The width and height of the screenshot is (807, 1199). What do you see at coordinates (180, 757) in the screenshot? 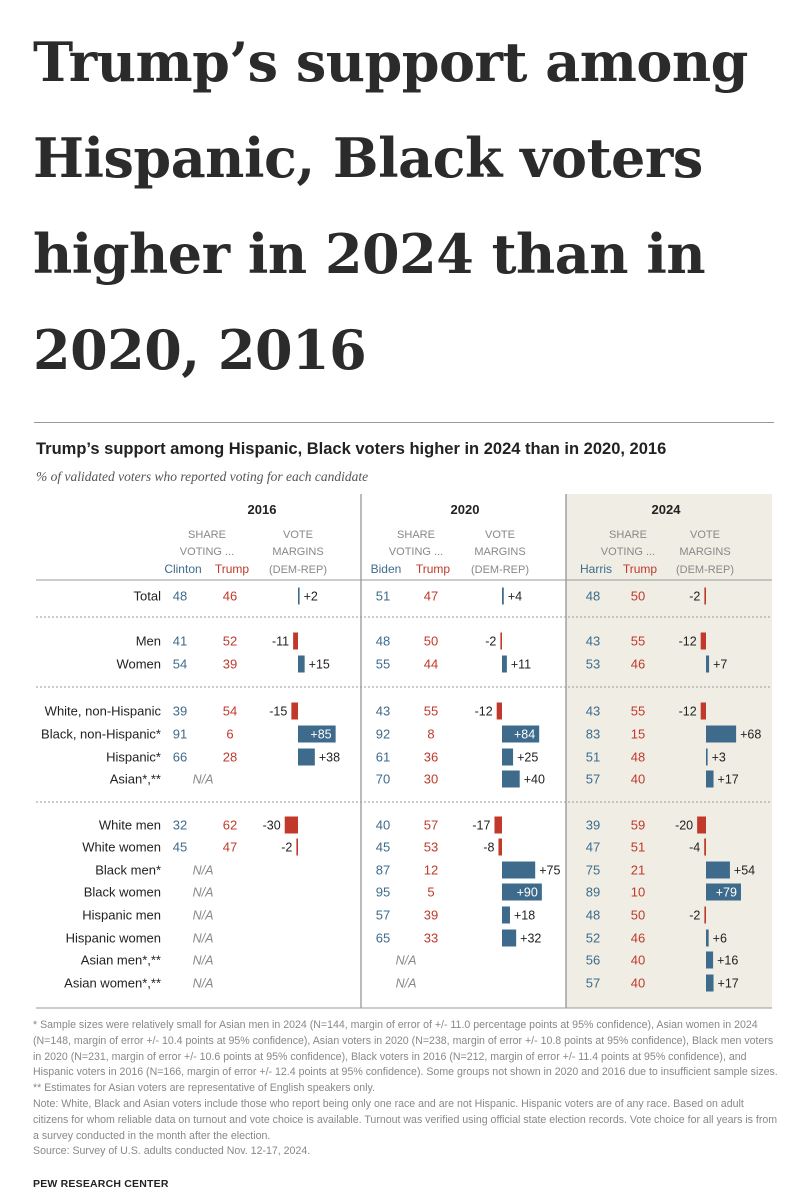
I see `dem-share: 66` at bounding box center [180, 757].